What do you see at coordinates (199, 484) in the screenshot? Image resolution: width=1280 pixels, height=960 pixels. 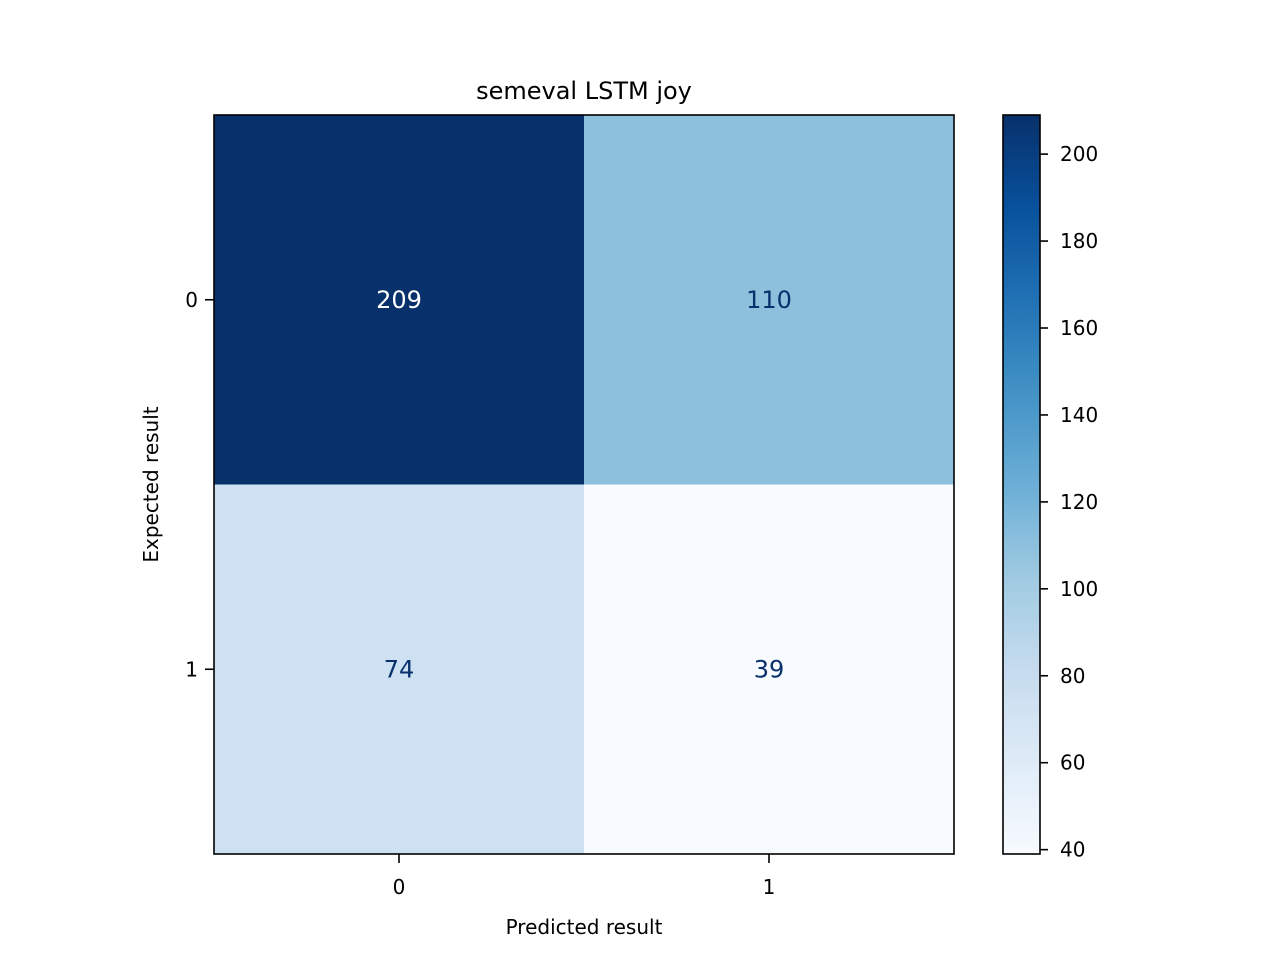 I see `y-axis: 01` at bounding box center [199, 484].